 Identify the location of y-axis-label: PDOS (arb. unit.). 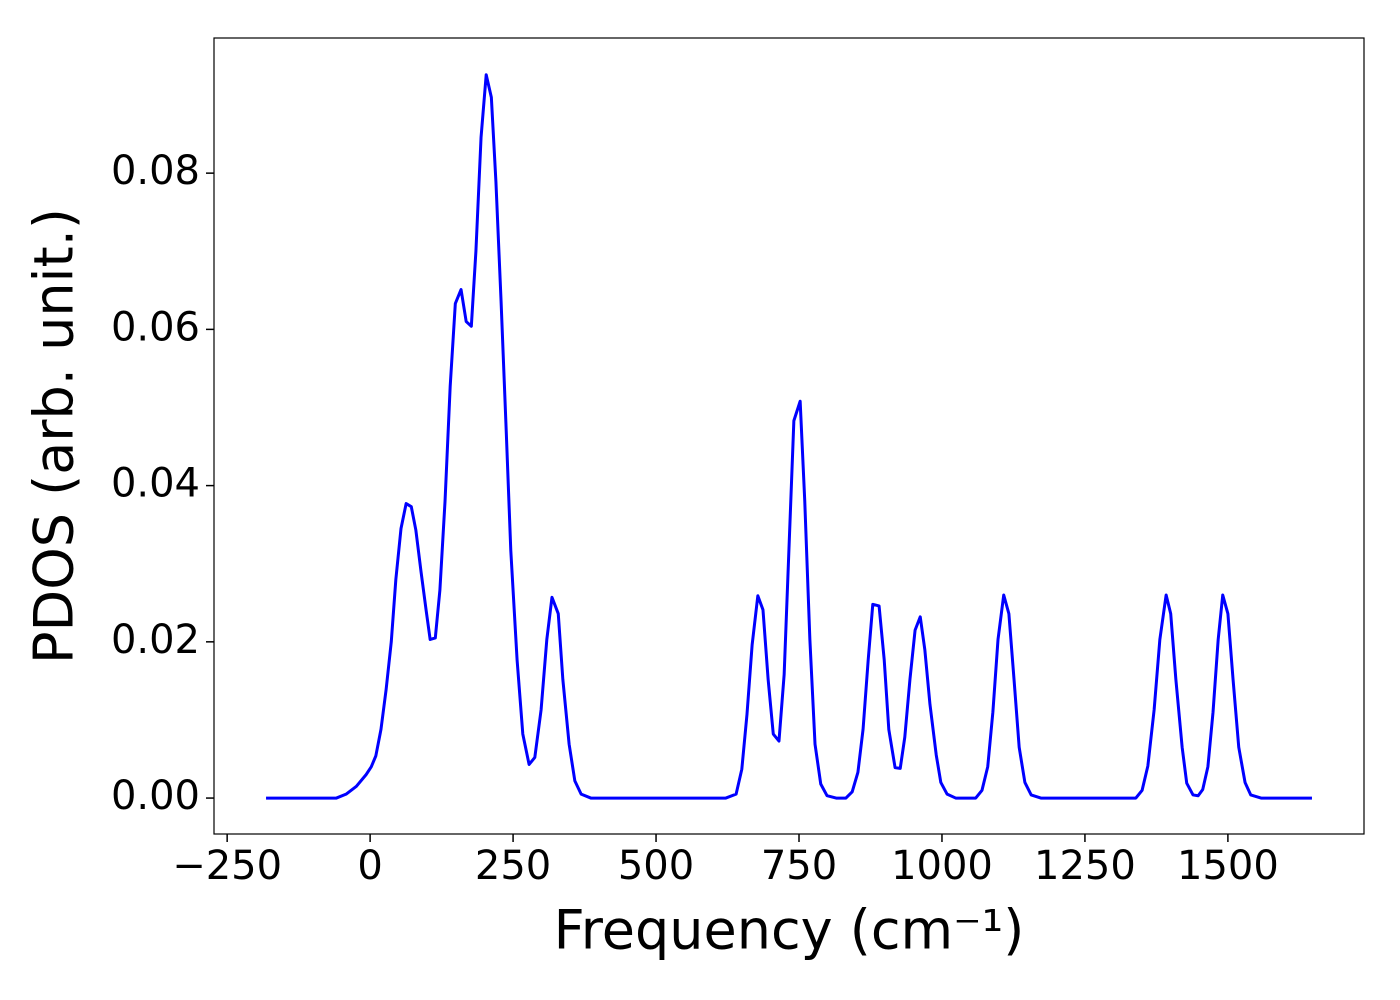
(54, 436).